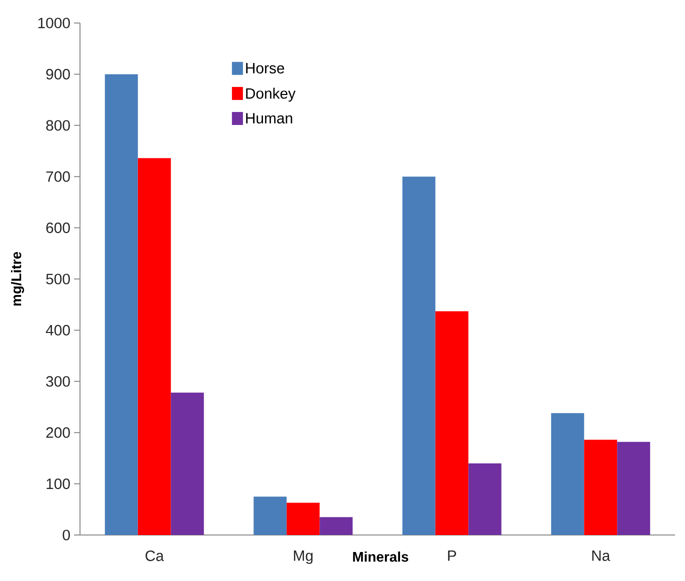 This screenshot has width=685, height=581. I want to click on x-tick-label: Ca, so click(155, 556).